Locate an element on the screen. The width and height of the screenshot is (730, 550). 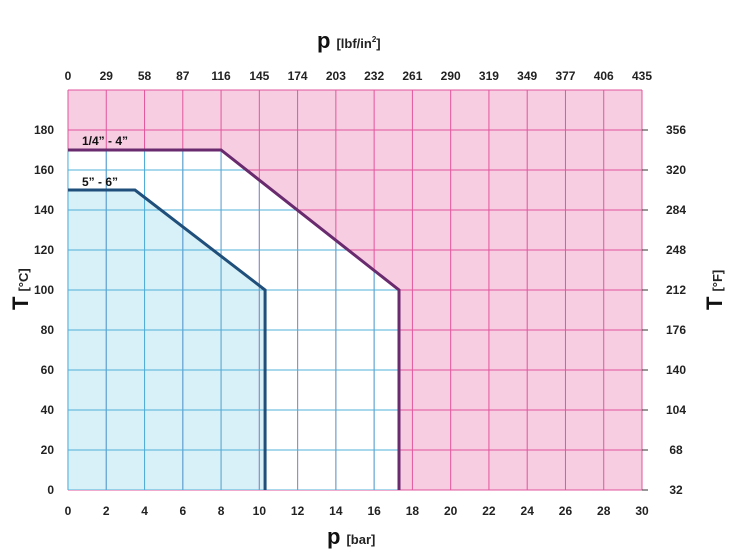
bottom-tick-label: 26 is located at coordinates (566, 511).